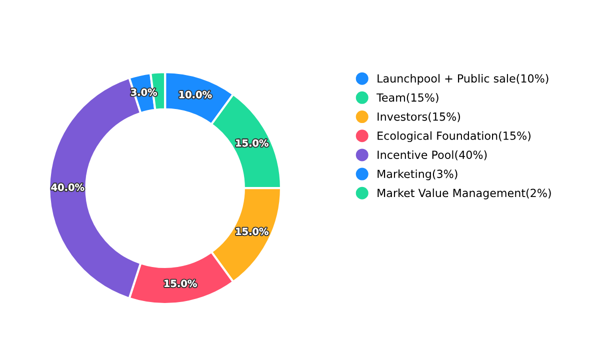  I want to click on data-label: 40.0%, so click(67, 187).